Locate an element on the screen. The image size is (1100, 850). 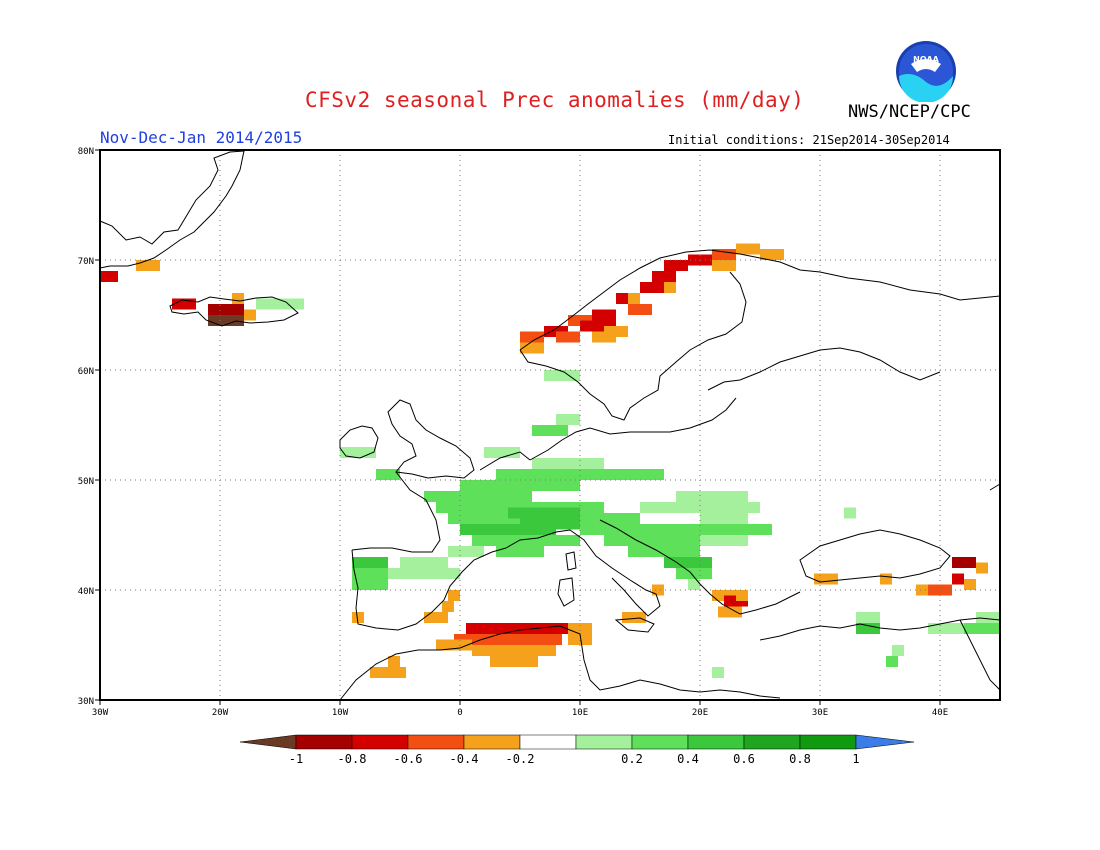
lon-tick-label: 20W is located at coordinates (220, 713).